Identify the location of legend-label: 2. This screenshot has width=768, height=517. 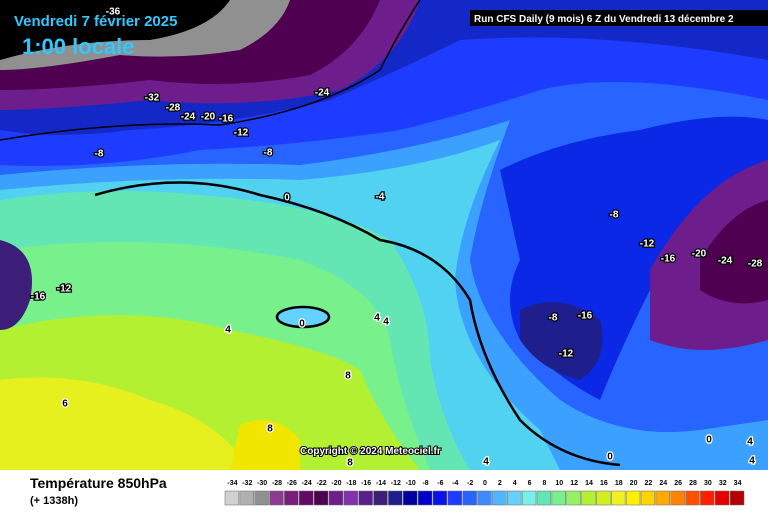
(500, 483).